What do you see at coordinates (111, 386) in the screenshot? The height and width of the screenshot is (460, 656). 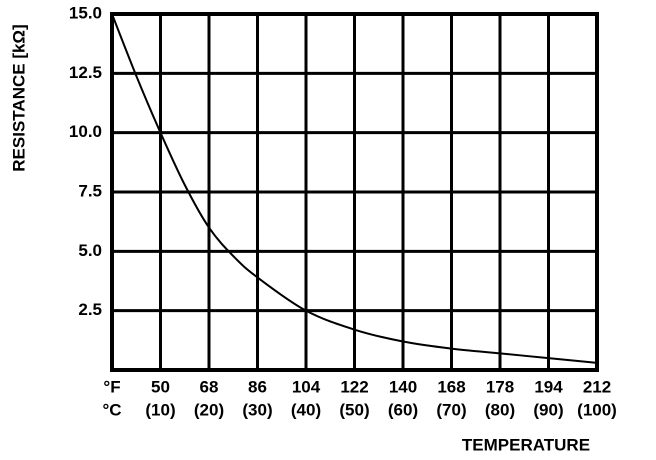 I see `x-unit-f: °F` at bounding box center [111, 386].